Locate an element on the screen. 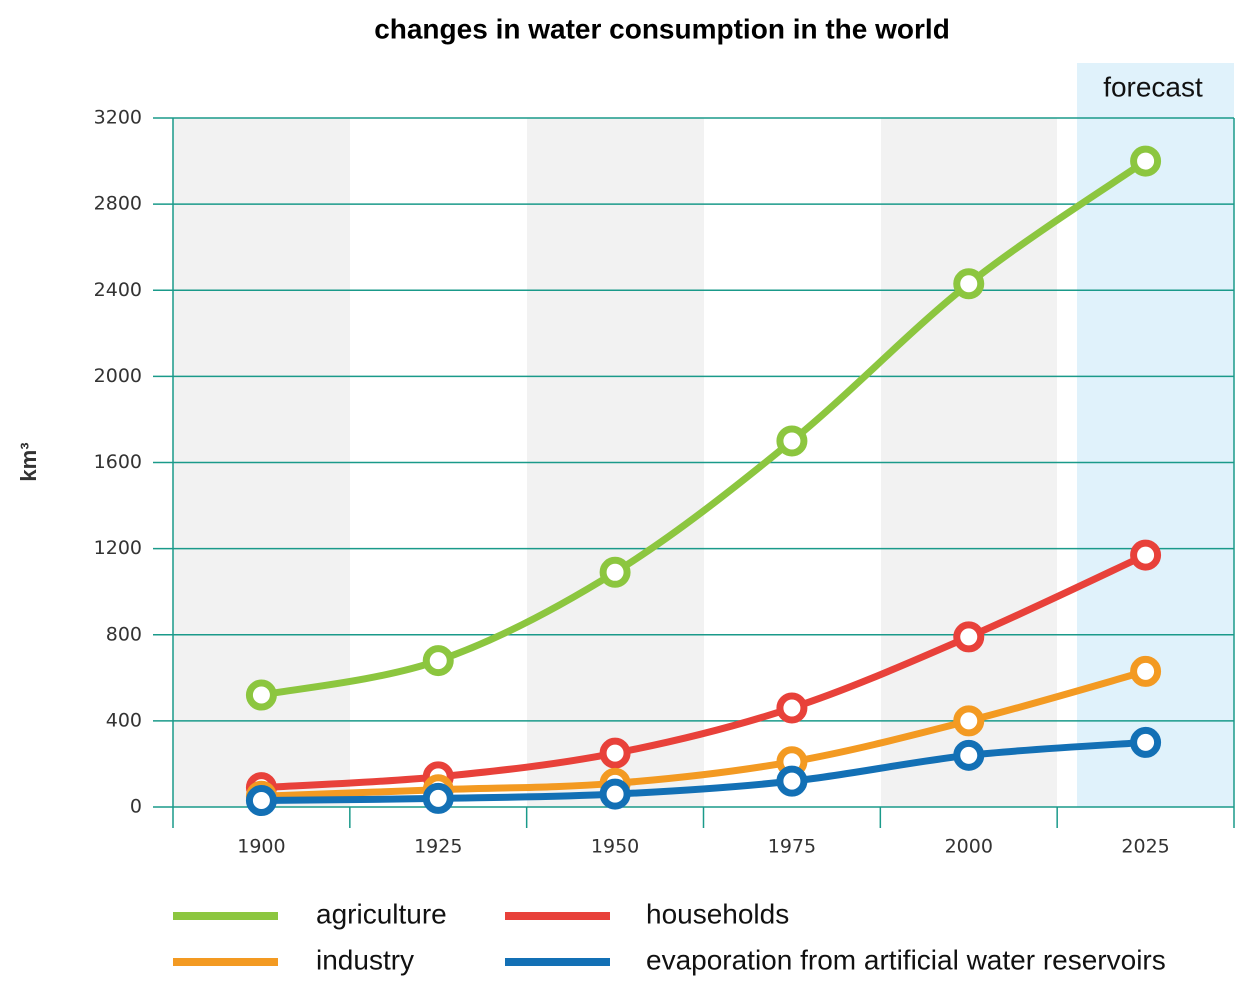  x-tick-label: 2025 is located at coordinates (1145, 847).